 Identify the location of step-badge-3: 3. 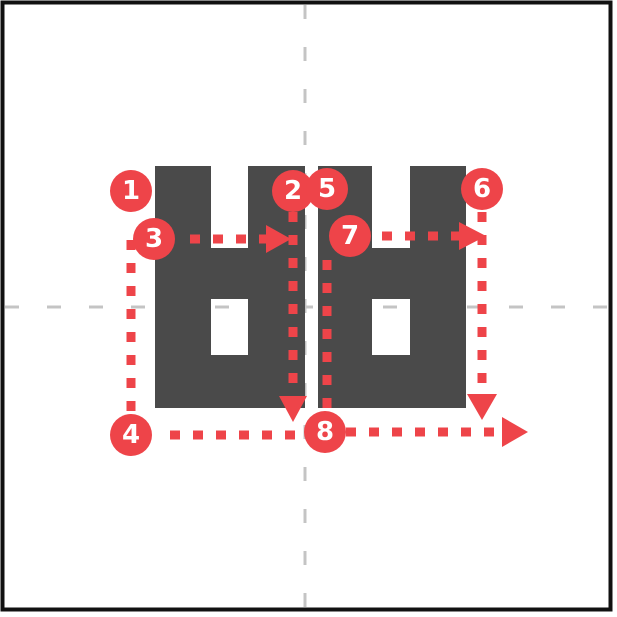
(154, 239).